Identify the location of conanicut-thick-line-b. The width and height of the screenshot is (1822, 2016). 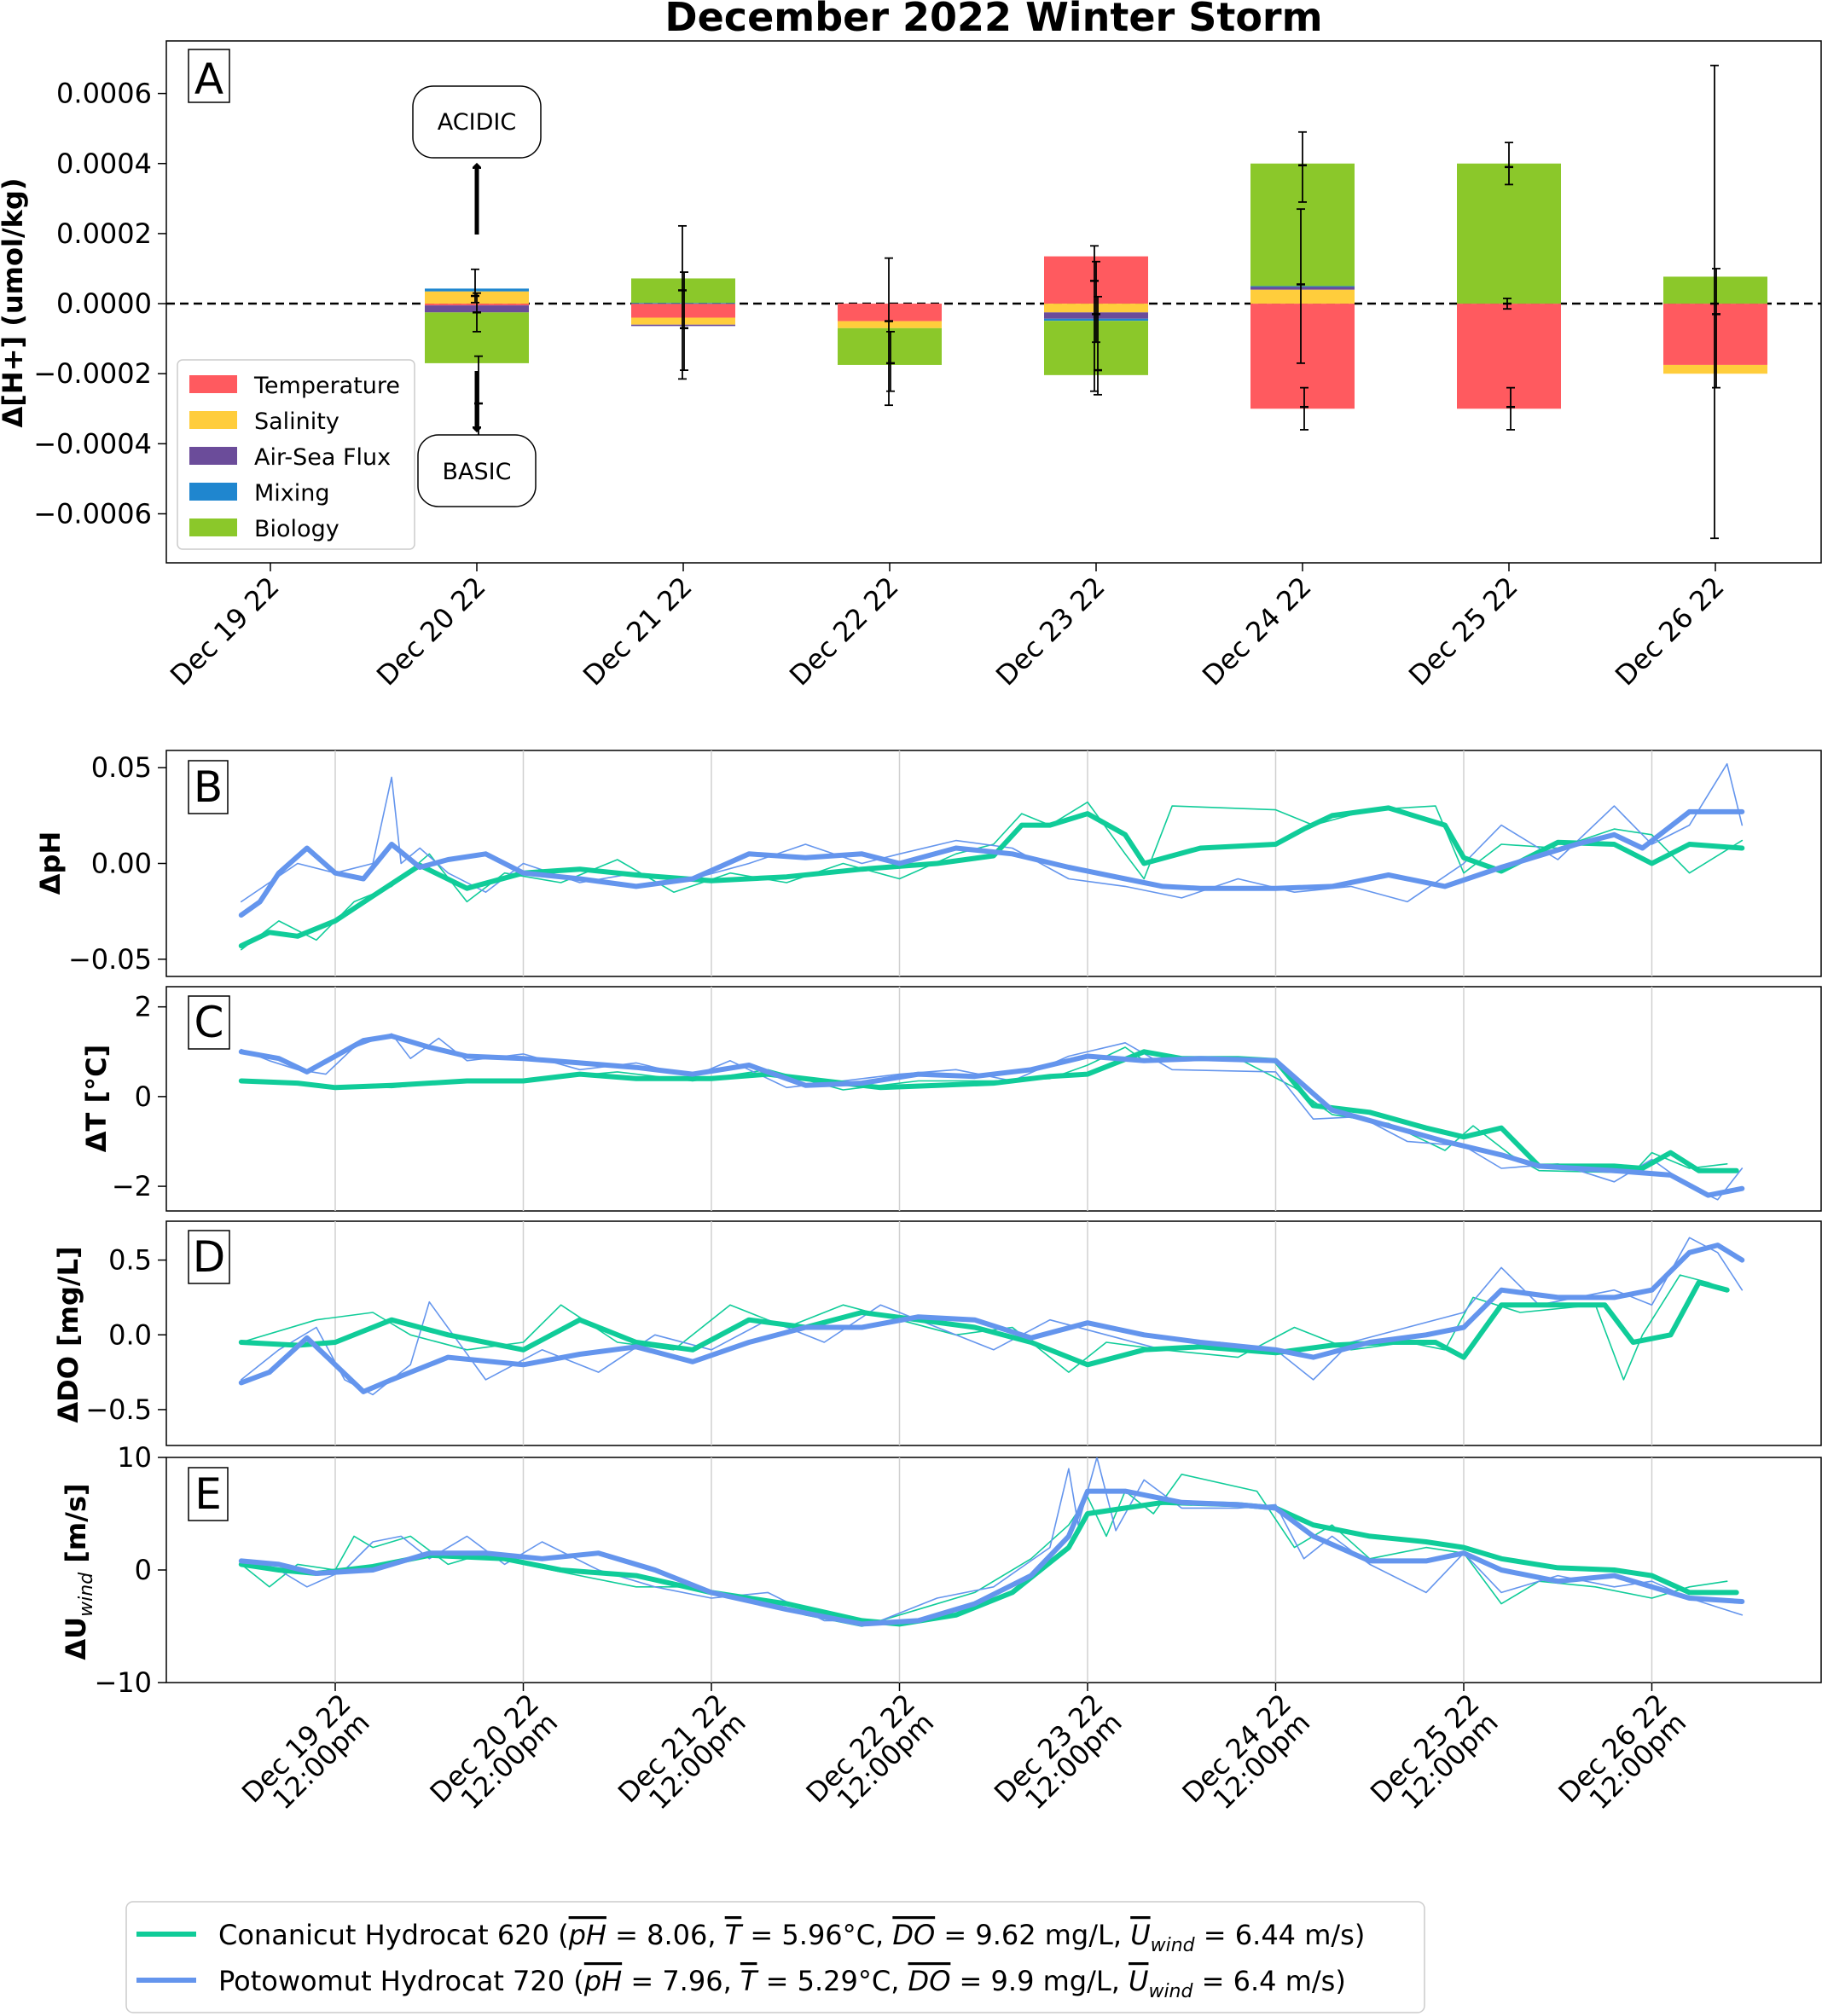
(991, 877).